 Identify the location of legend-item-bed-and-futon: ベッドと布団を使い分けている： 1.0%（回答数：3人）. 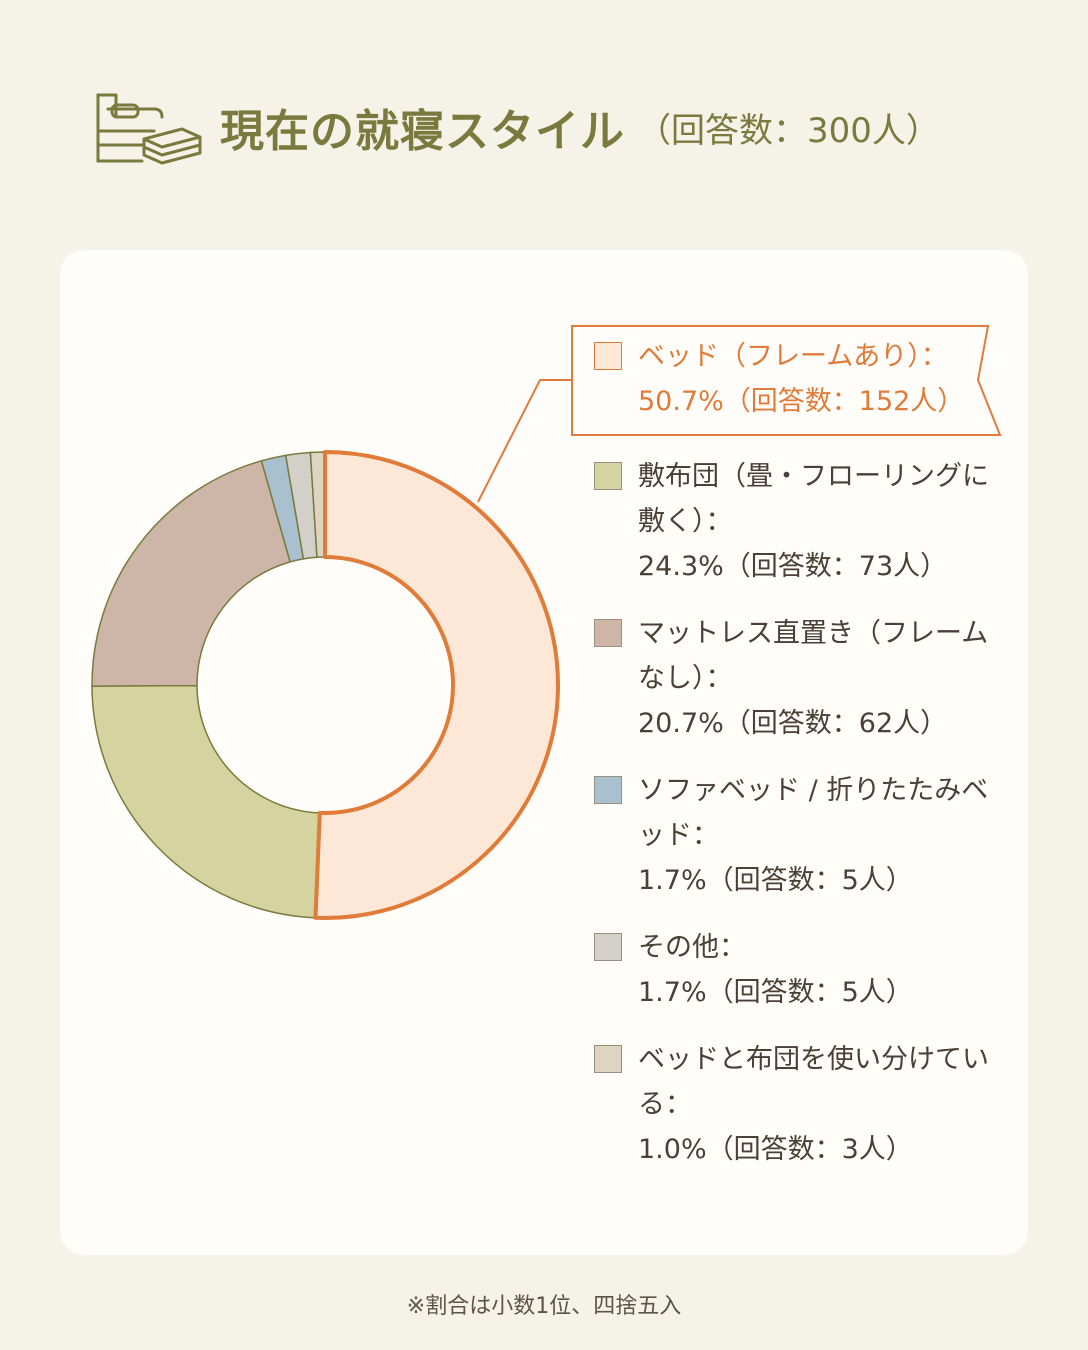
(804, 1104).